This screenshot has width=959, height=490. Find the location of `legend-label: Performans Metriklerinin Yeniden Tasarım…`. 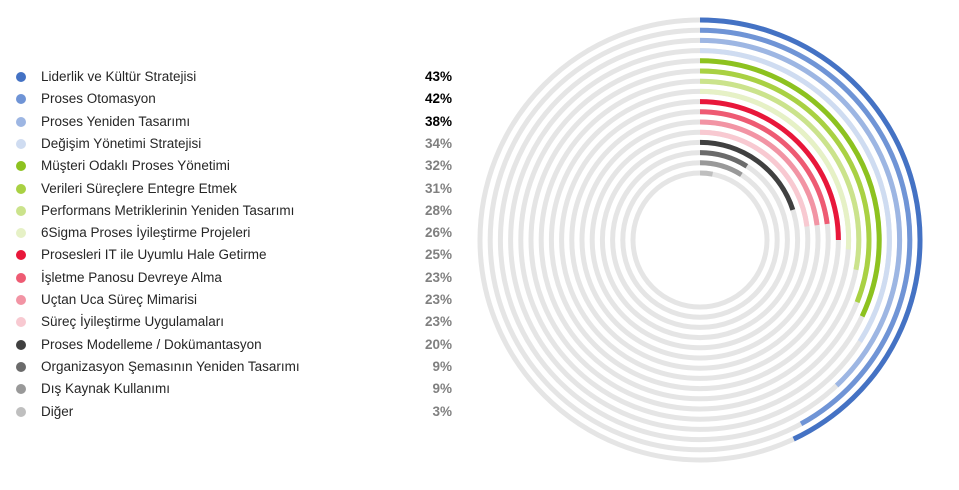

legend-label: Performans Metriklerinin Yeniden Tasarım… is located at coordinates (168, 210).